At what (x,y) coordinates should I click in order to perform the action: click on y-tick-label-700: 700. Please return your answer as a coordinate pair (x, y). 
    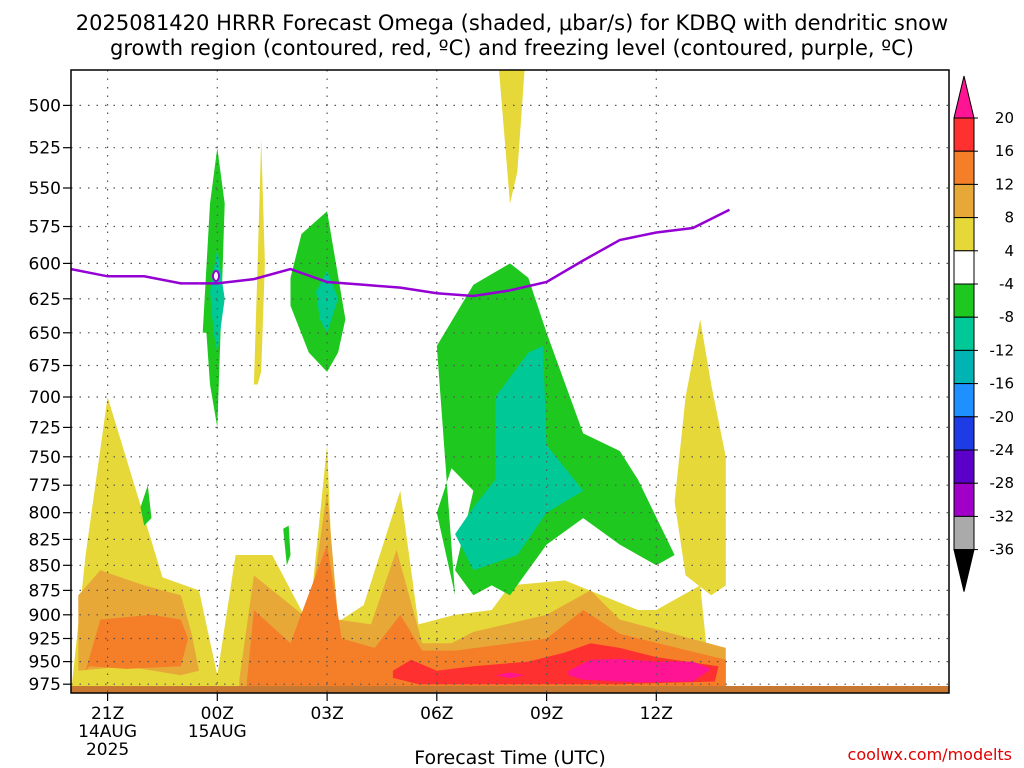
    Looking at the image, I should click on (45, 398).